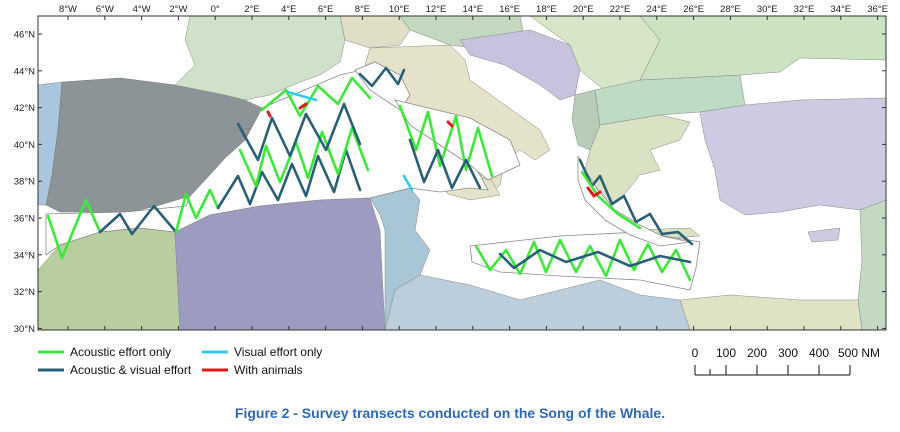 The image size is (900, 432). I want to click on latitude-label: 38°N, so click(24, 182).